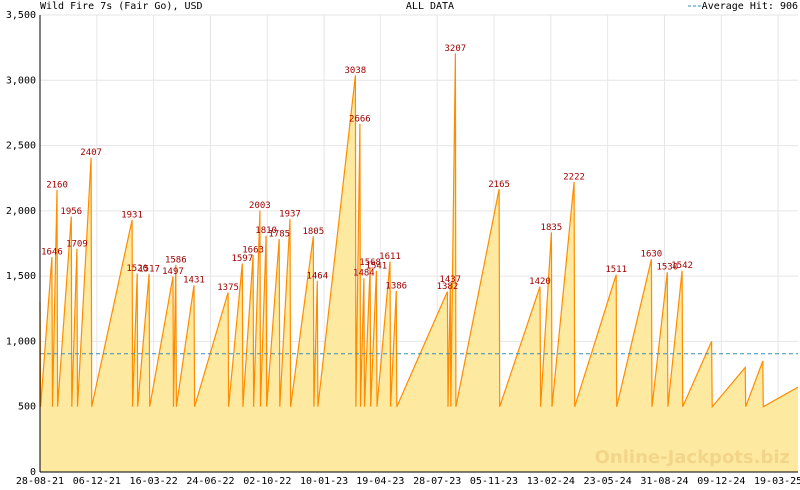 This screenshot has height=490, width=800. Describe the element at coordinates (91, 153) in the screenshot. I see `data-label: 2407` at that location.